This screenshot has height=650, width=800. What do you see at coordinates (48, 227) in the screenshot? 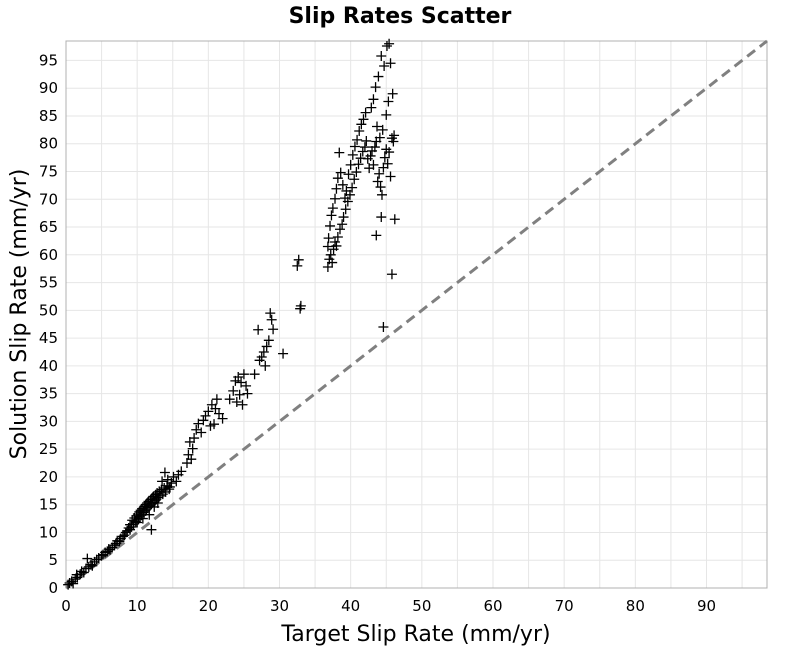
I see `y-tick-label: 65` at bounding box center [48, 227].